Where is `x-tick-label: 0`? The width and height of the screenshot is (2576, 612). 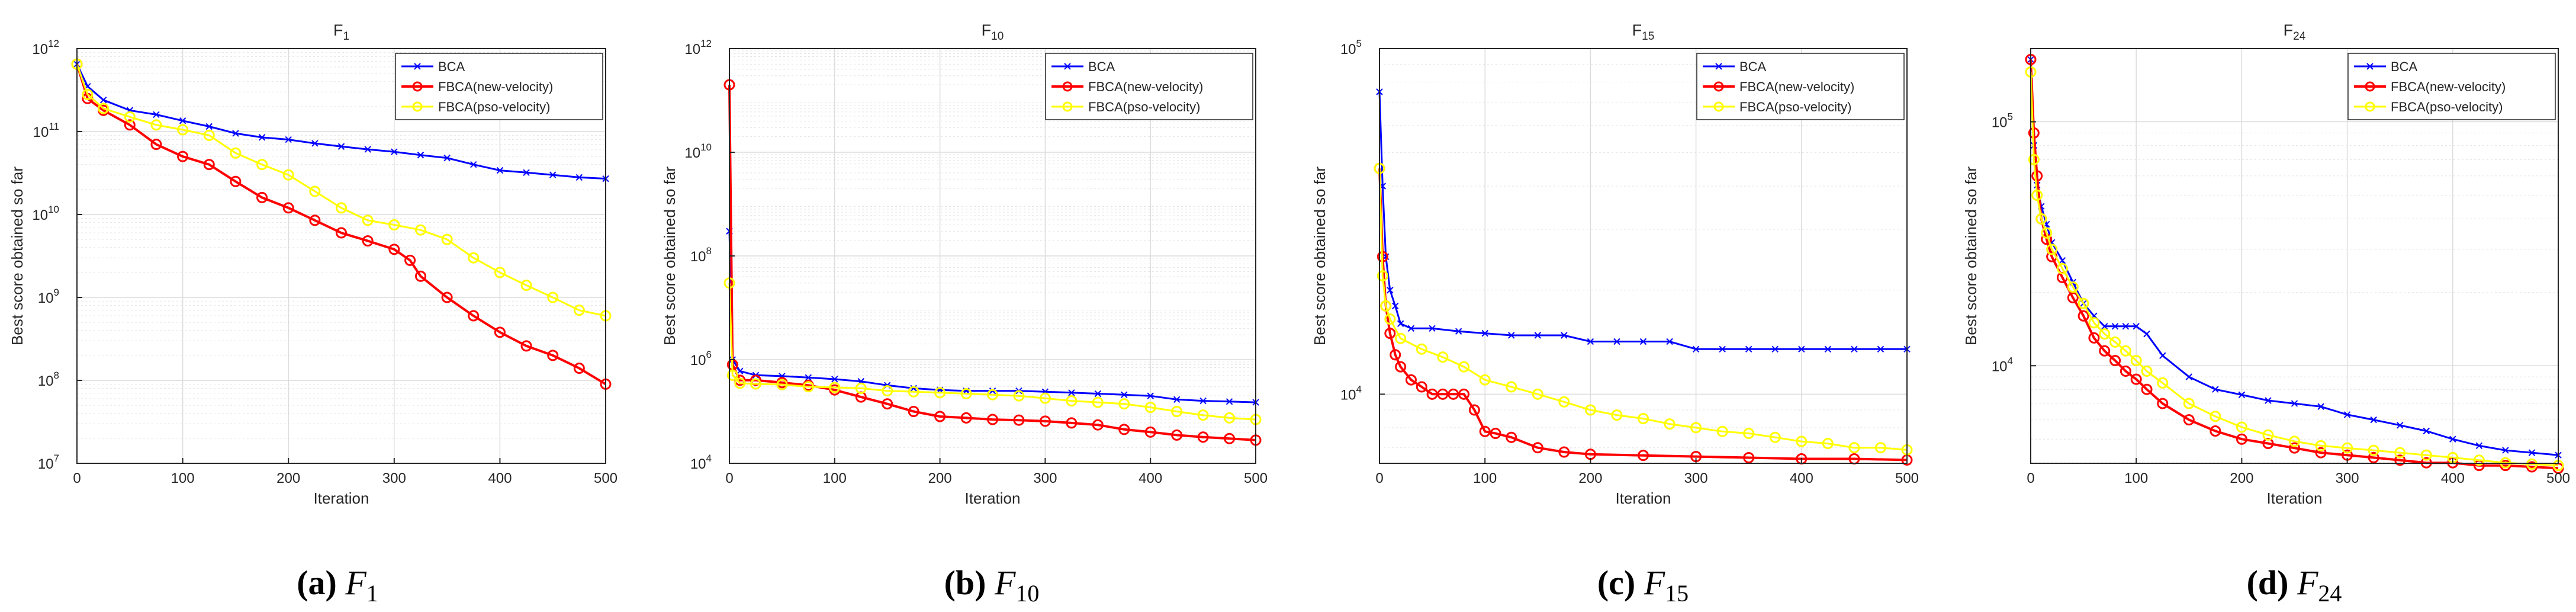
x-tick-label: 0 is located at coordinates (1379, 478).